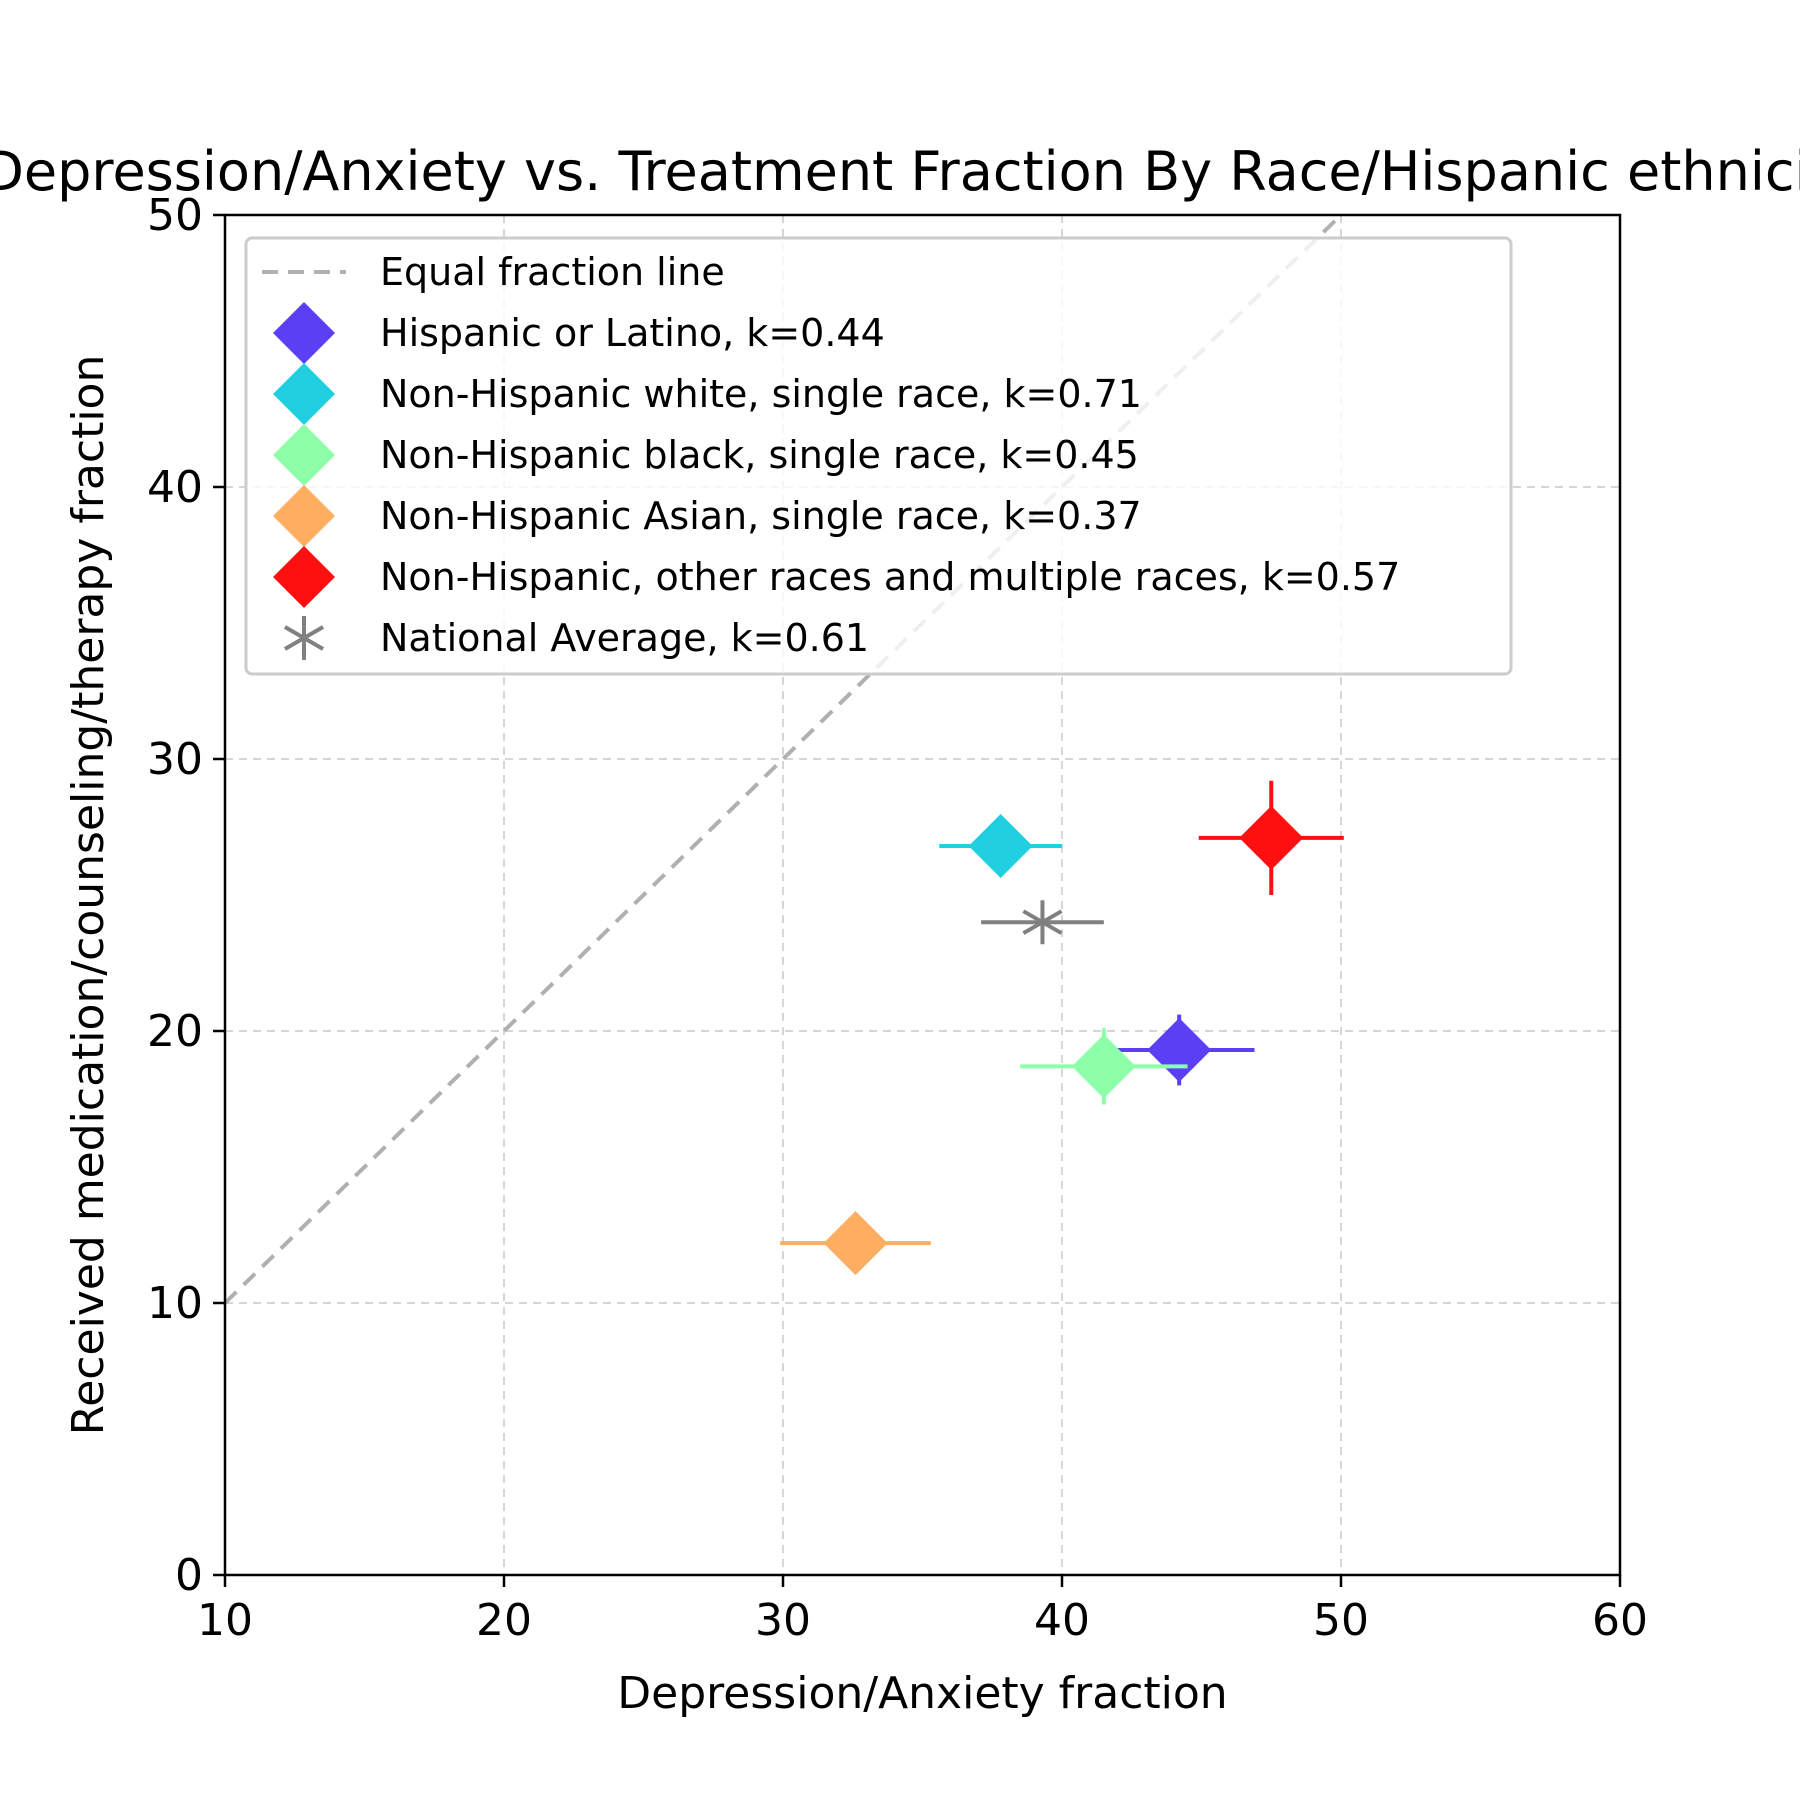 This screenshot has height=1805, width=1800. I want to click on legend-label: Non-Hispanic Asian, single race, k=0.37, so click(761, 516).